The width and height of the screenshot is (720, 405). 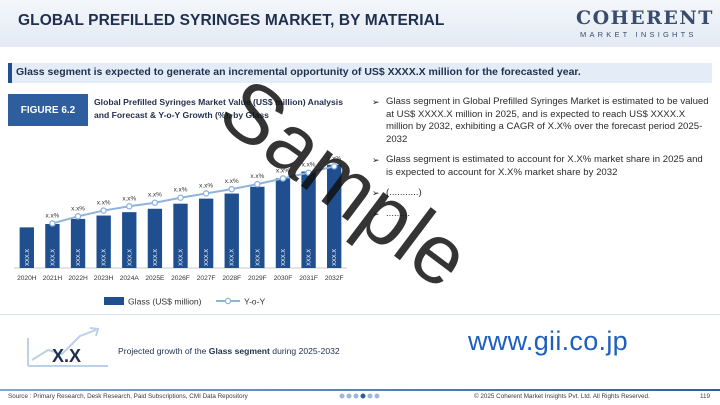 I want to click on bar-2029F, so click(x=257, y=227).